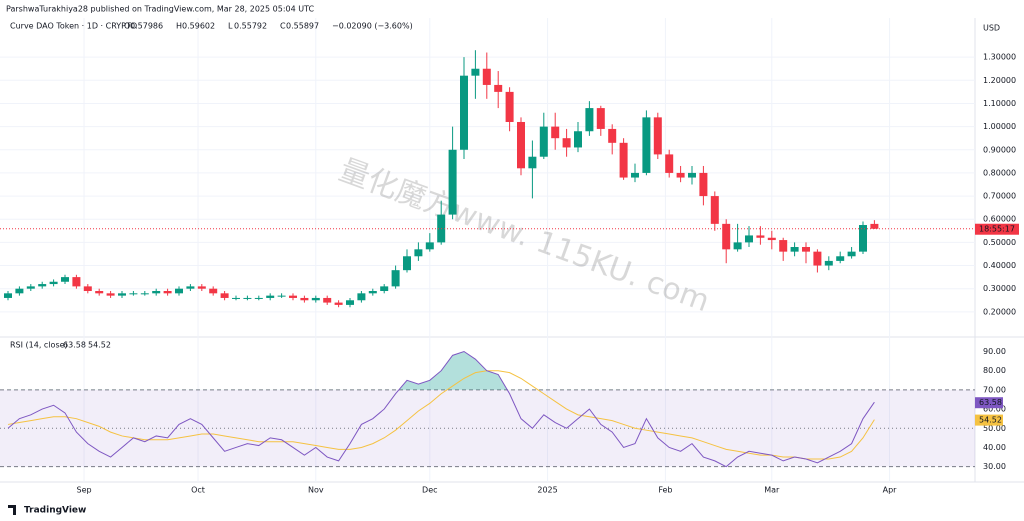 Image resolution: width=1024 pixels, height=521 pixels. What do you see at coordinates (230, 26) in the screenshot?
I see `ohlc-key: L` at bounding box center [230, 26].